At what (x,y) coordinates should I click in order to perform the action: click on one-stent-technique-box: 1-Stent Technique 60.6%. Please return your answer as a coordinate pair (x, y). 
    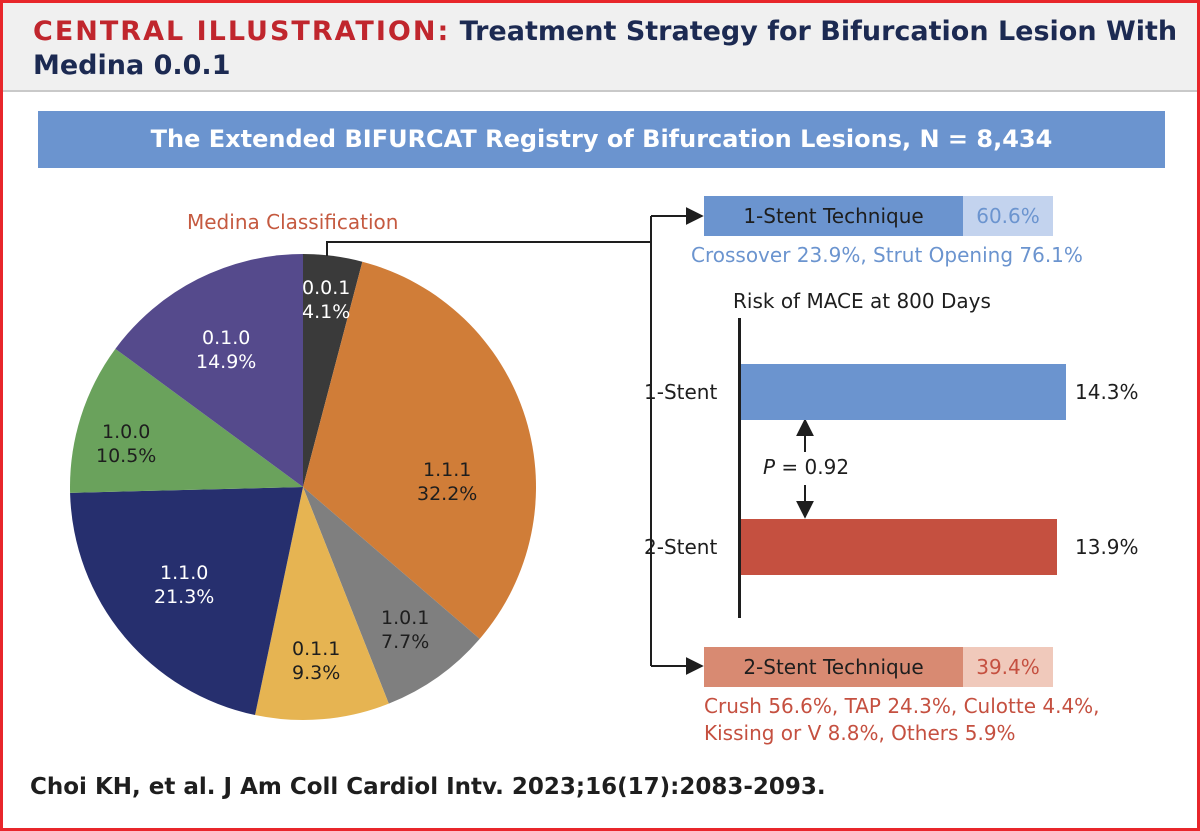
    Looking at the image, I should click on (878, 216).